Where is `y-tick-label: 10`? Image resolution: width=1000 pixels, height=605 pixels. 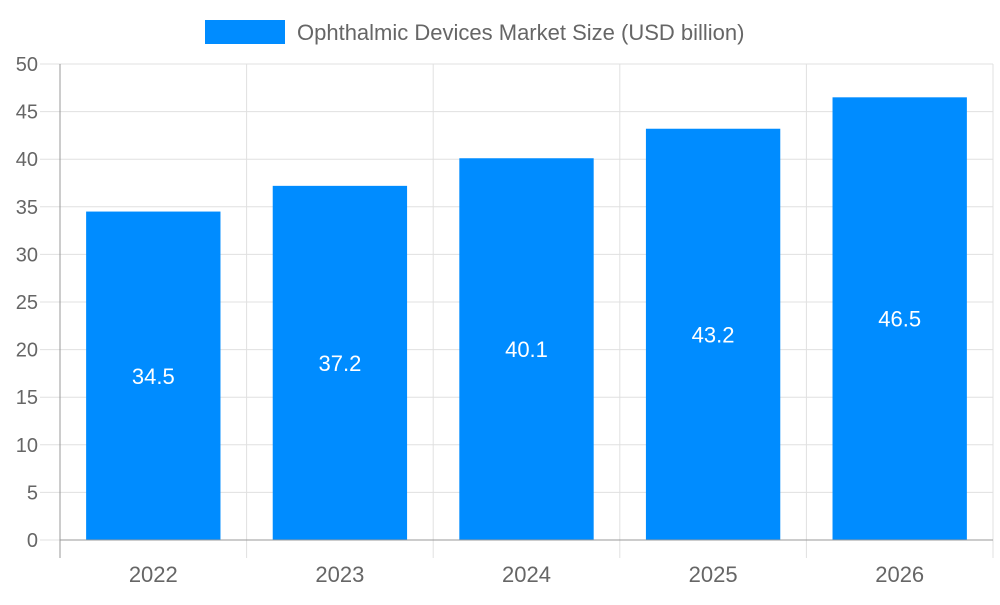 y-tick-label: 10 is located at coordinates (27, 446).